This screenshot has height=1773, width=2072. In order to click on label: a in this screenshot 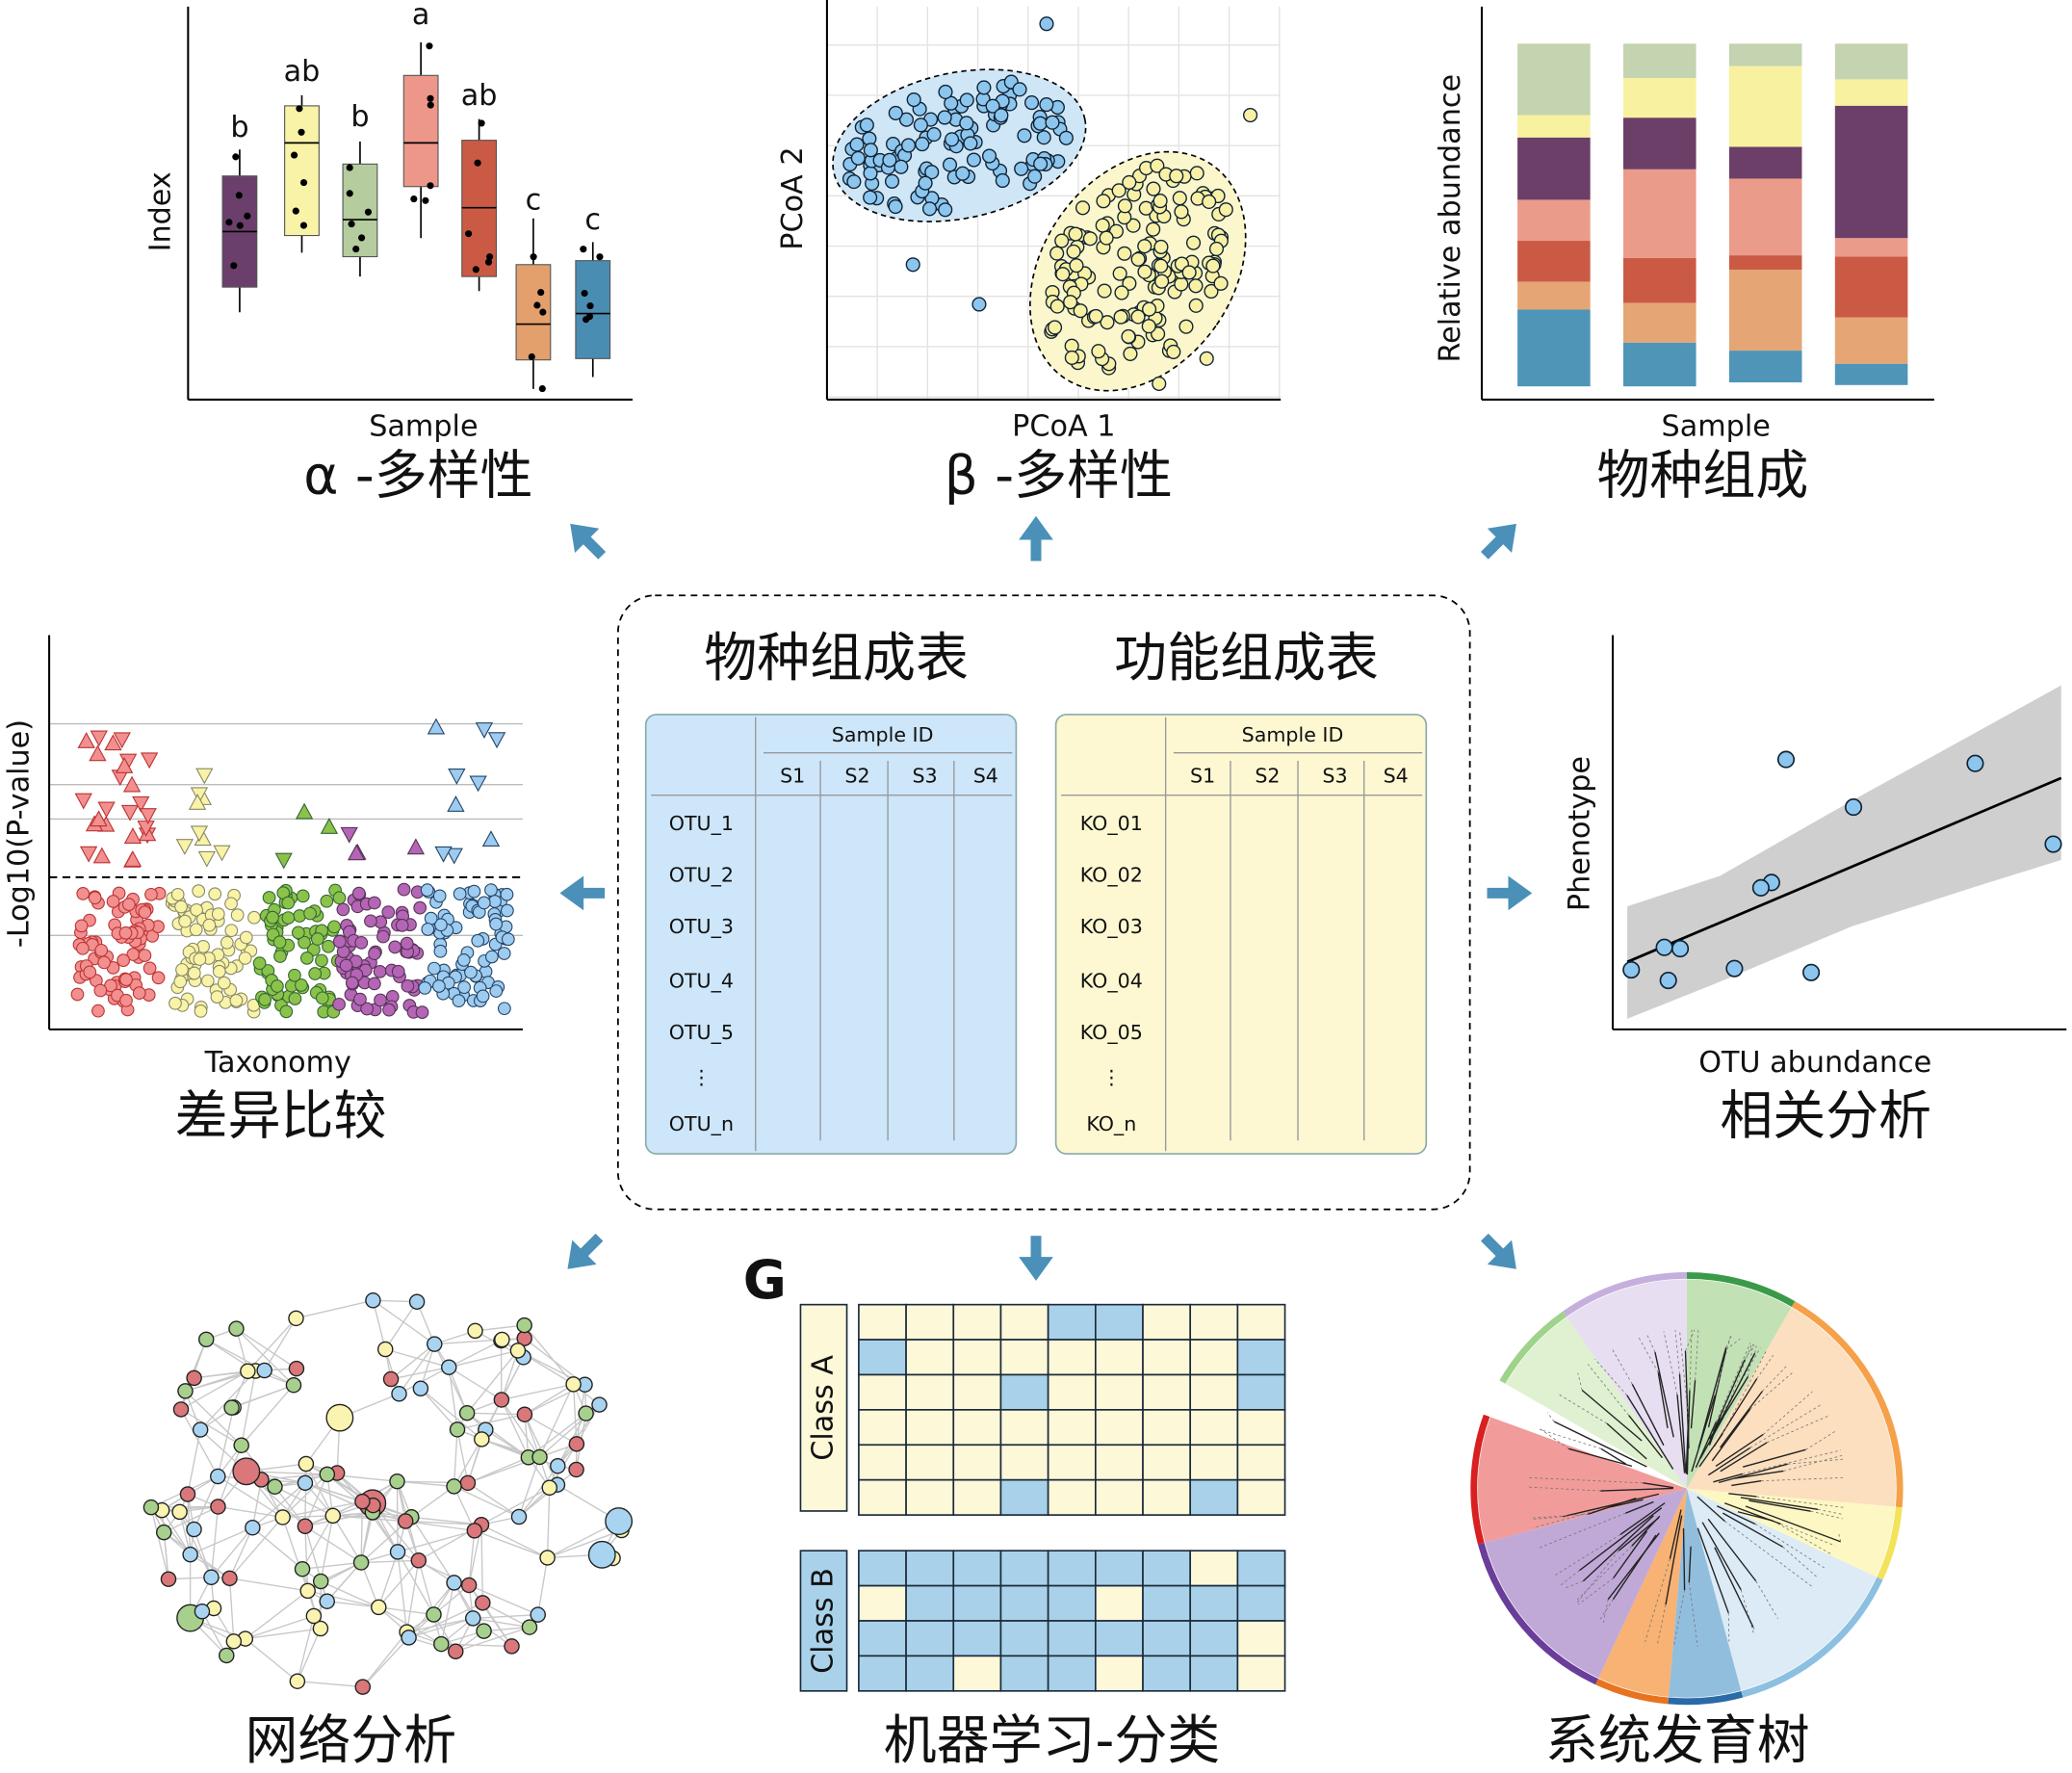, I will do `click(421, 16)`.